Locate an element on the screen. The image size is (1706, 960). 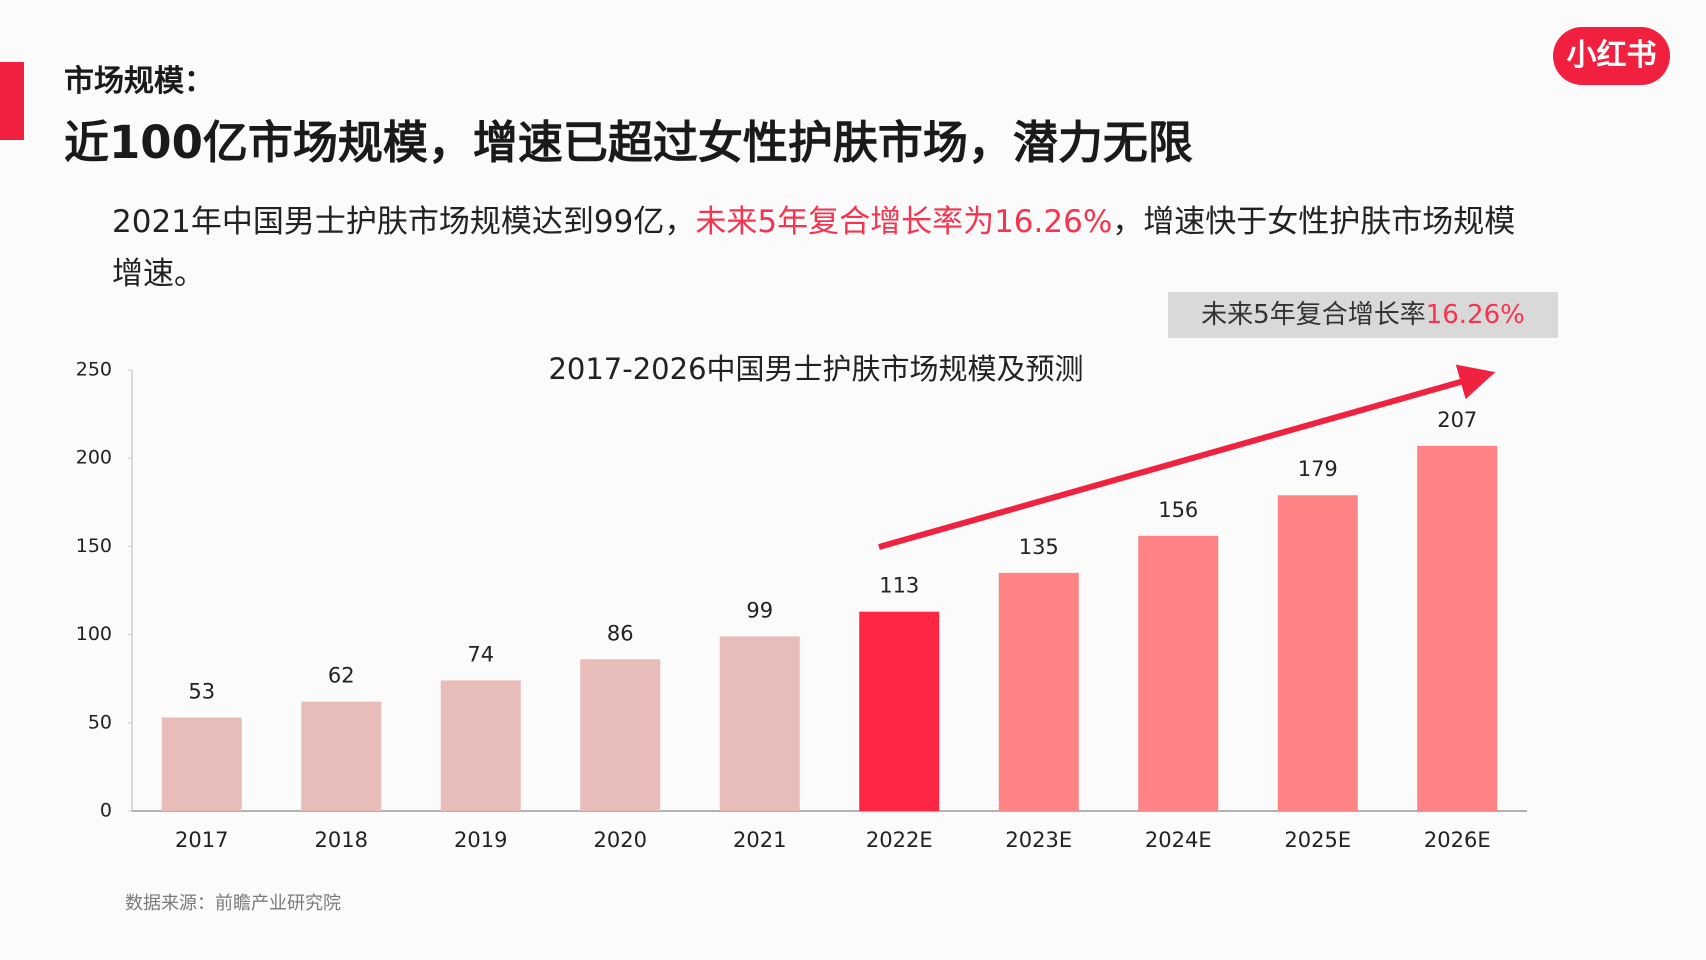
y-tick-label: 0 is located at coordinates (106, 811).